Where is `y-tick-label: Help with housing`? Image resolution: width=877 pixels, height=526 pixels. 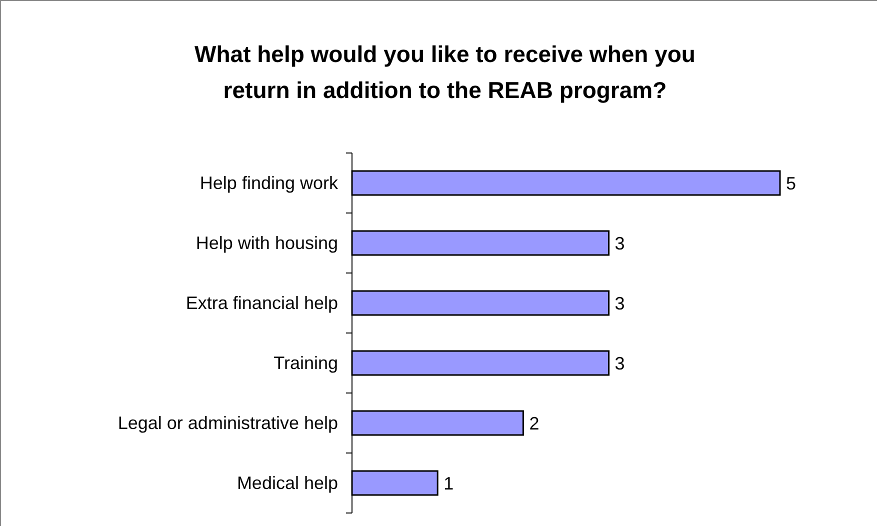
y-tick-label: Help with housing is located at coordinates (267, 242).